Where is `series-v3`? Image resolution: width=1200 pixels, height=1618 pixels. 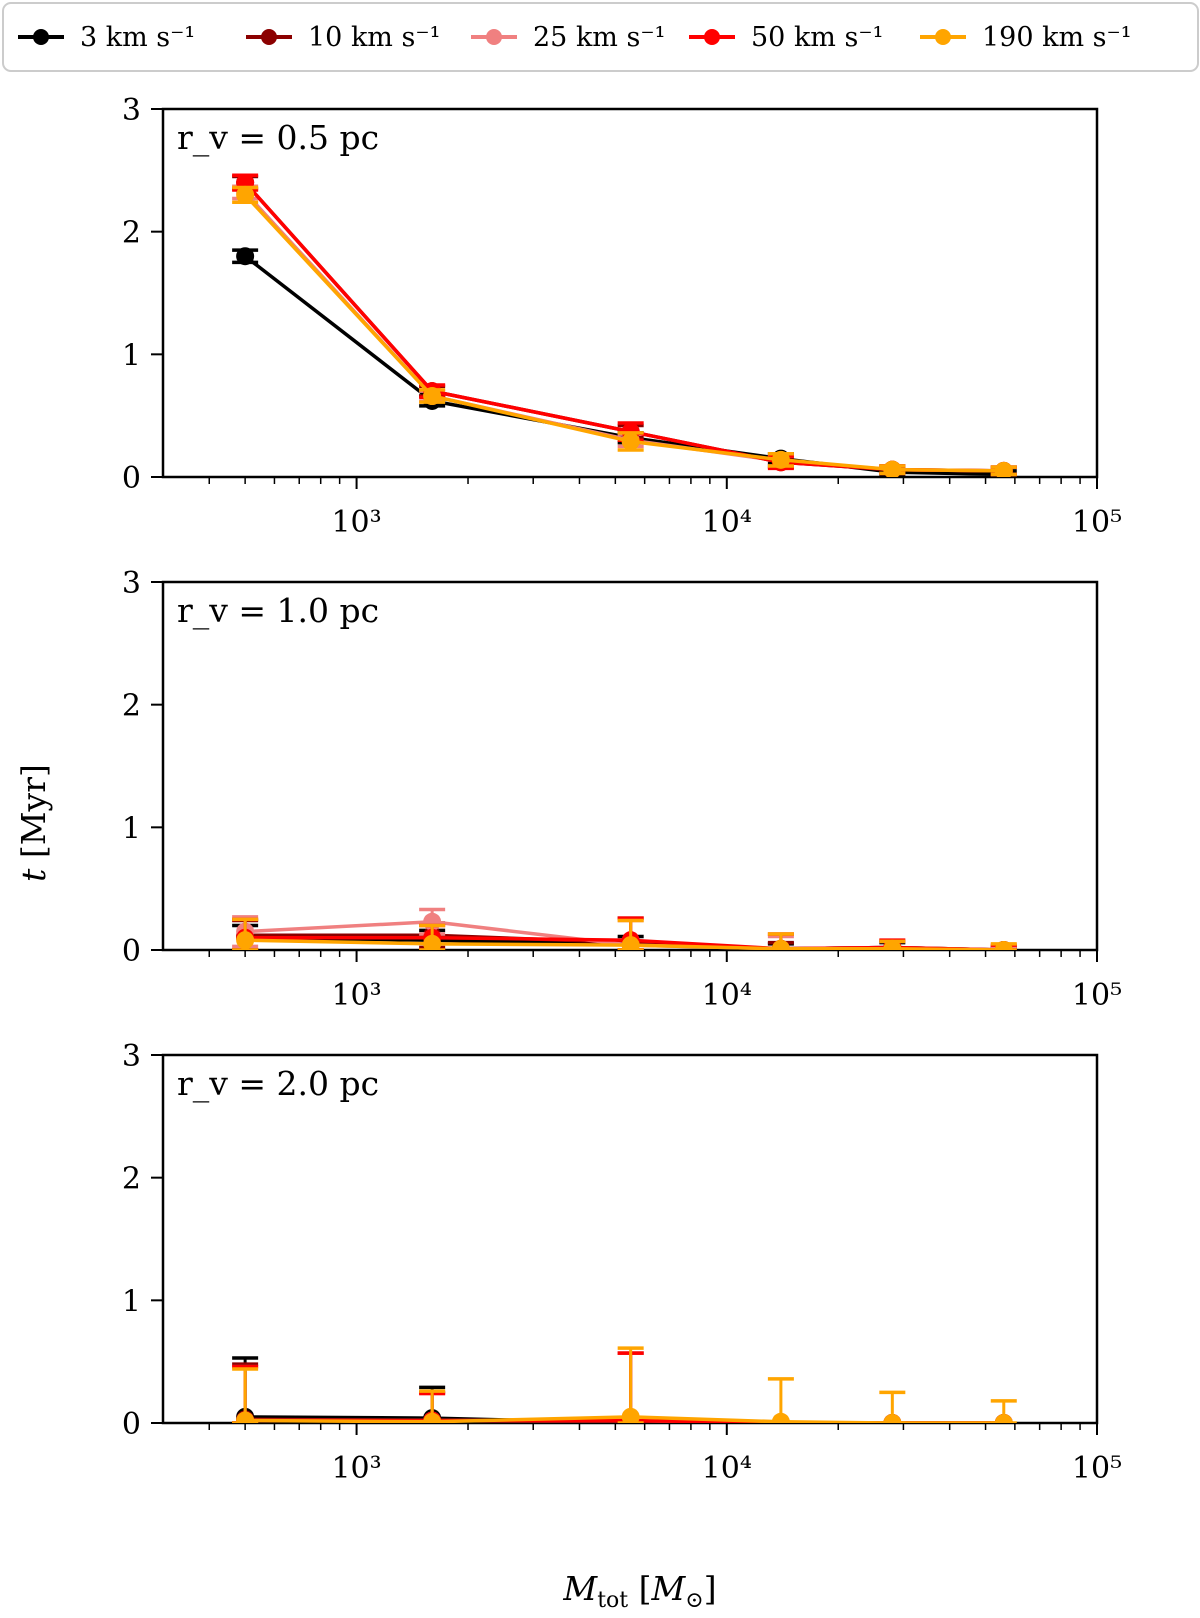 series-v3 is located at coordinates (624, 362).